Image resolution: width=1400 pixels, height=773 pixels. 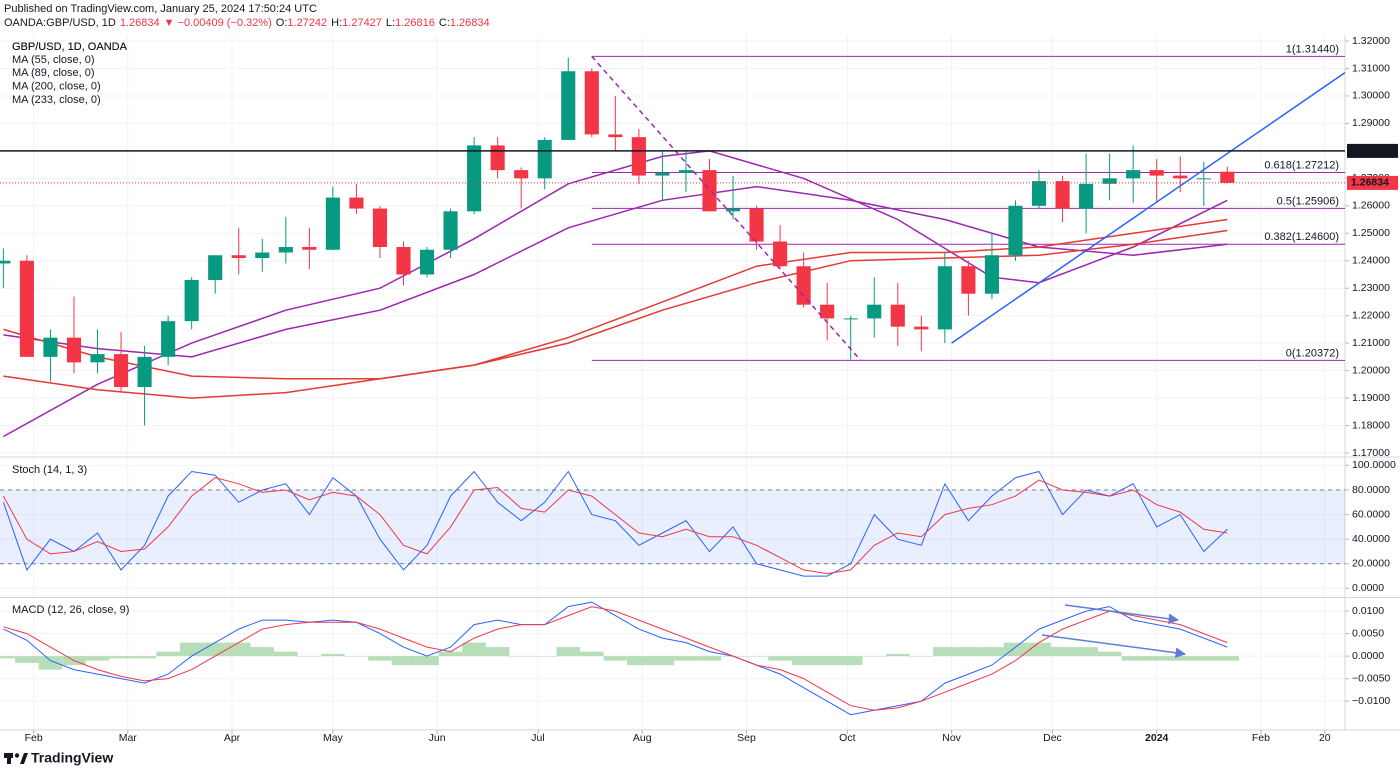 I want to click on pane-title: Stoch (14, 1, 3), so click(x=49, y=470).